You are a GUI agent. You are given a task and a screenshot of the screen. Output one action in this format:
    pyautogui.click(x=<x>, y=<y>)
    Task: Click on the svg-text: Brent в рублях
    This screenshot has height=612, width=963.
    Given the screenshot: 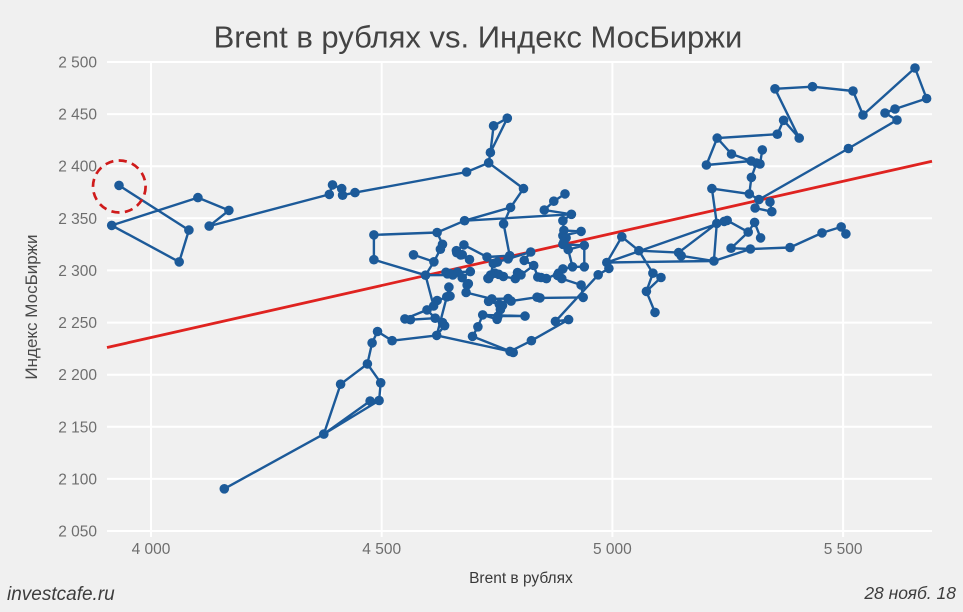 What is the action you would take?
    pyautogui.click(x=521, y=578)
    